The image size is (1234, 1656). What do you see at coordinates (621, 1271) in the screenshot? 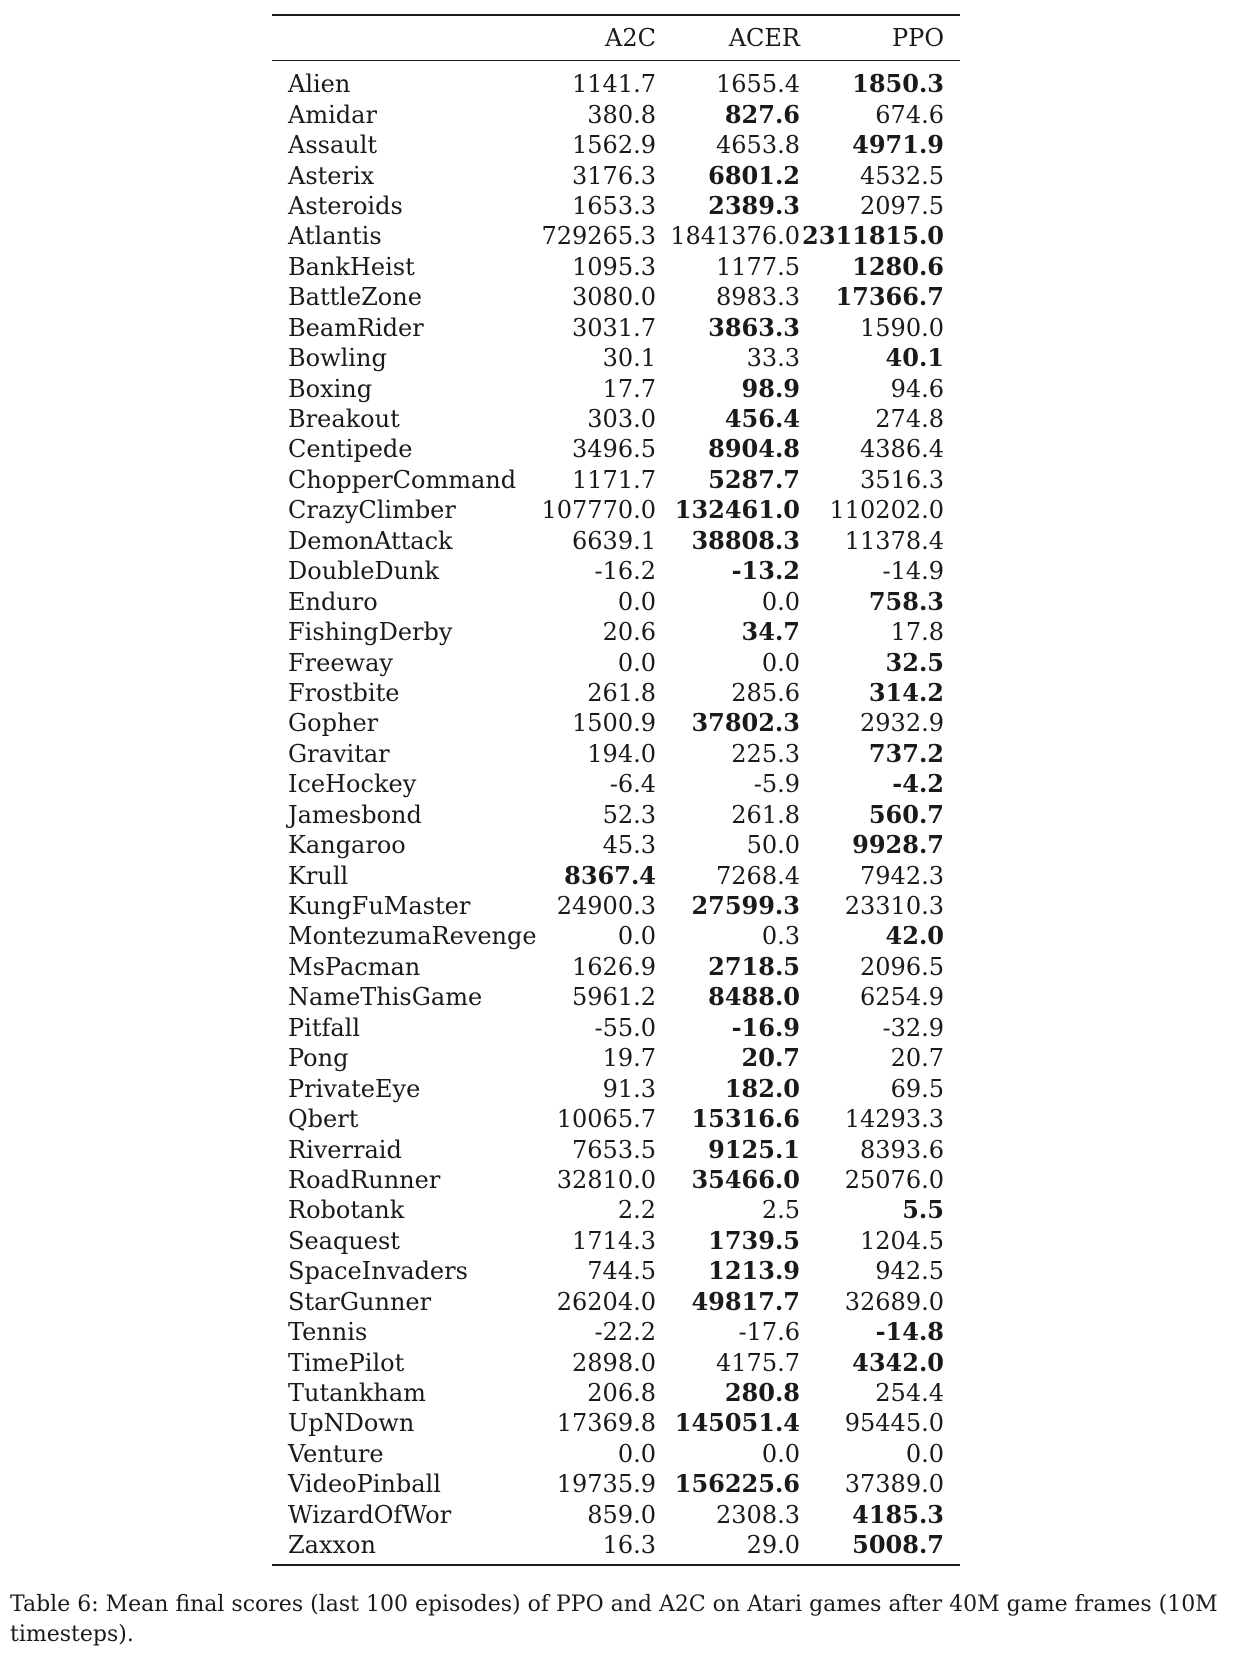
I see `a2c-score-cell: 744.5` at bounding box center [621, 1271].